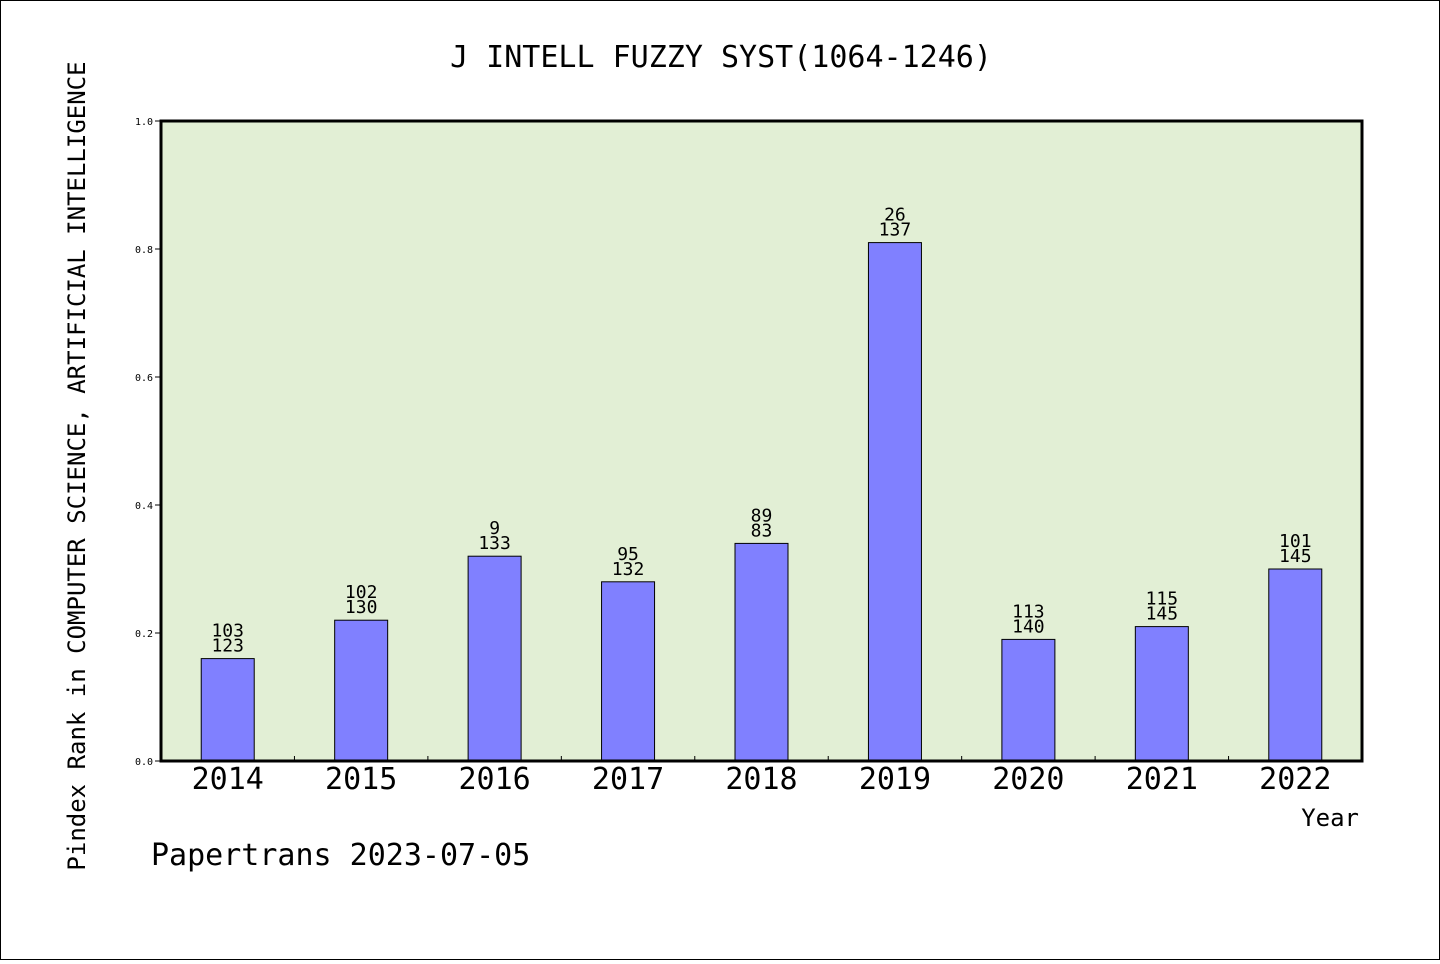 This screenshot has height=964, width=1440. I want to click on x-axis-label: Year, so click(1330, 818).